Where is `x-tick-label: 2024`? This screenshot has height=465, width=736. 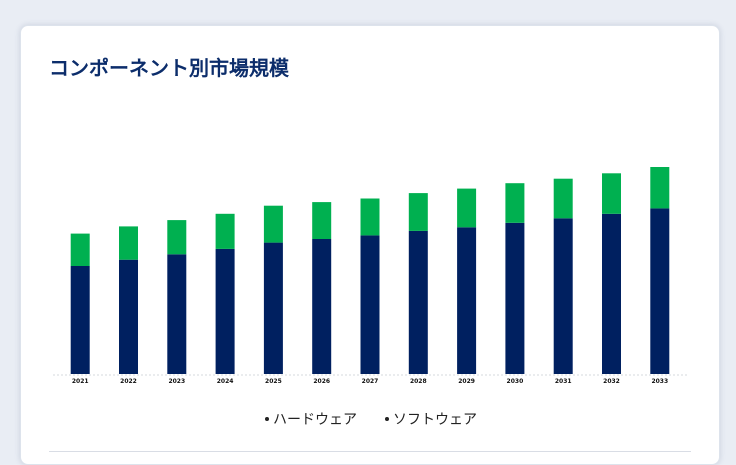
x-tick-label: 2024 is located at coordinates (225, 381).